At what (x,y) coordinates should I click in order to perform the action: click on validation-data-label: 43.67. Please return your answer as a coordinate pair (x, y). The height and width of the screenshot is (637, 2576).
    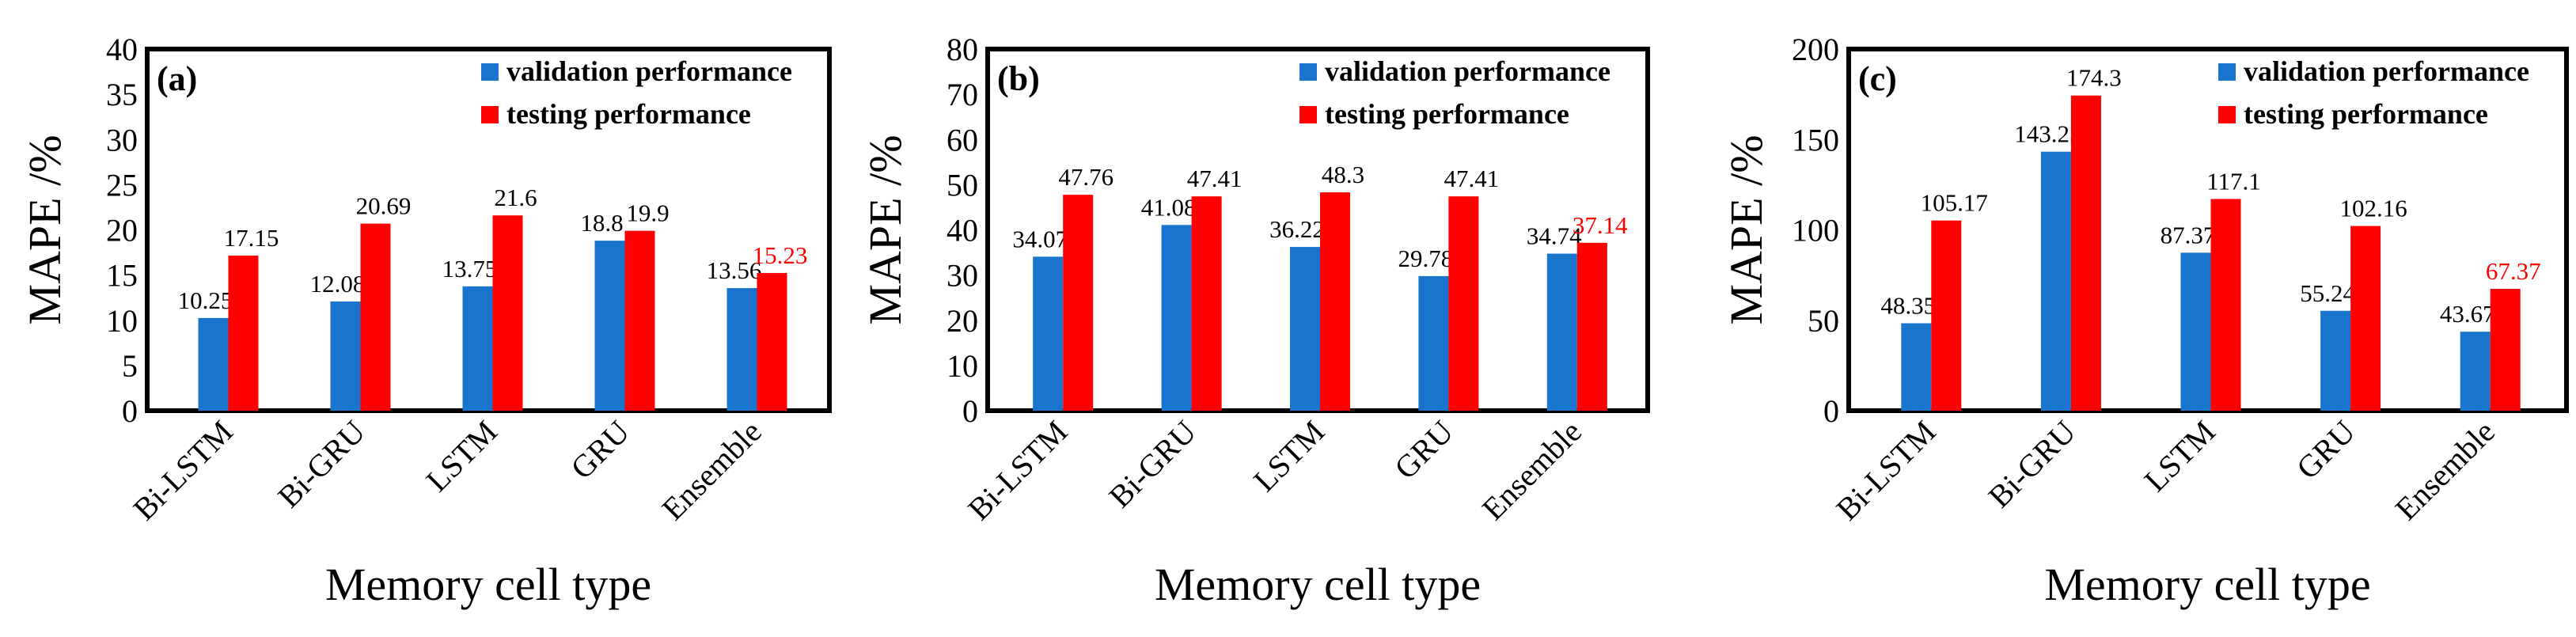
    Looking at the image, I should click on (2467, 314).